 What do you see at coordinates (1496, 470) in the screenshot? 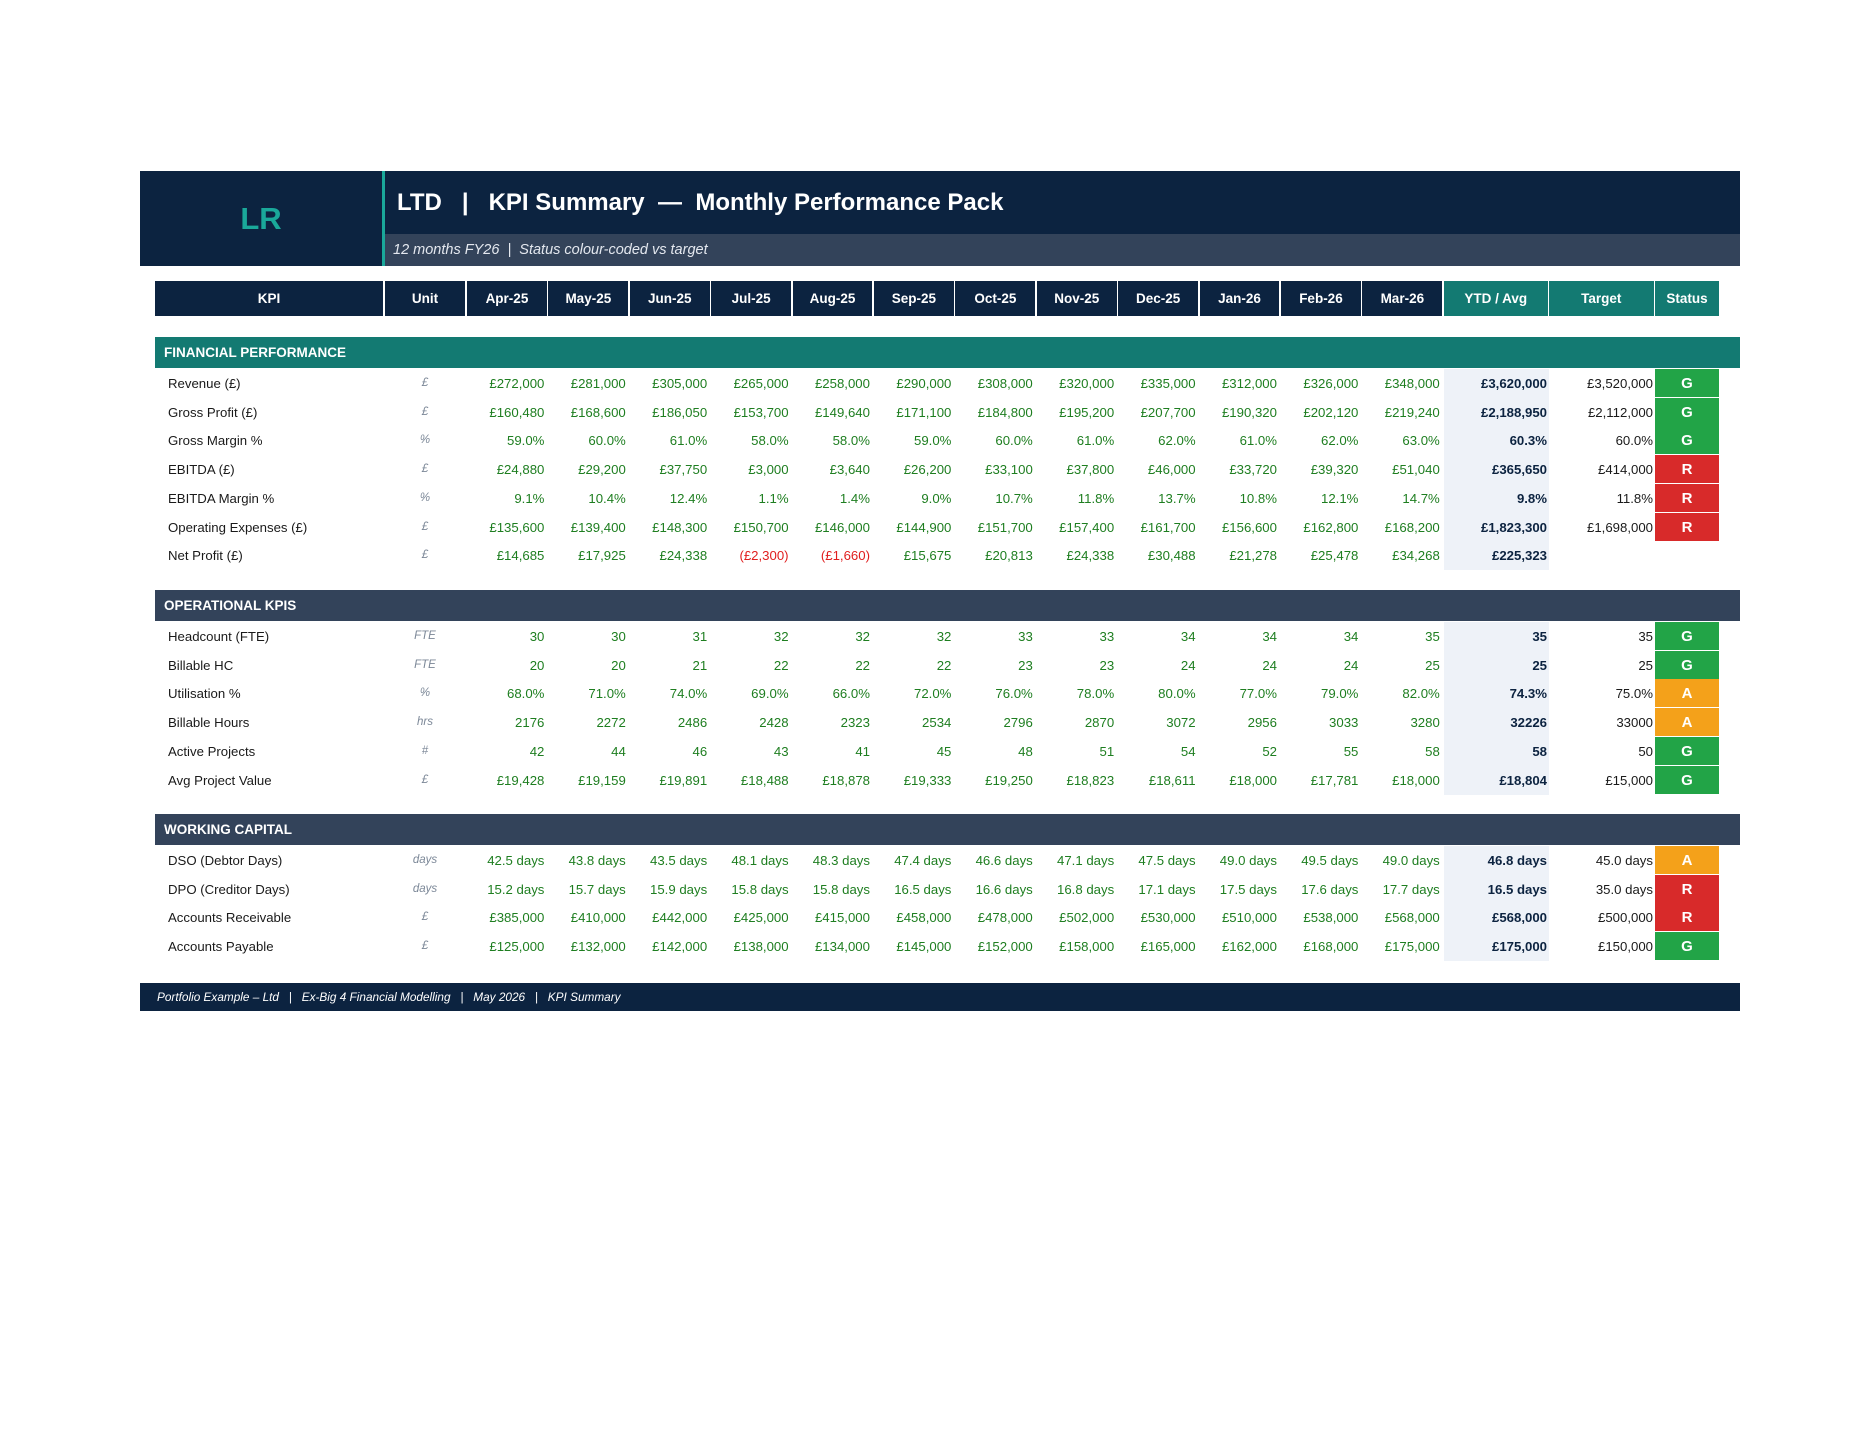
I see `ytd-value: £365,650` at bounding box center [1496, 470].